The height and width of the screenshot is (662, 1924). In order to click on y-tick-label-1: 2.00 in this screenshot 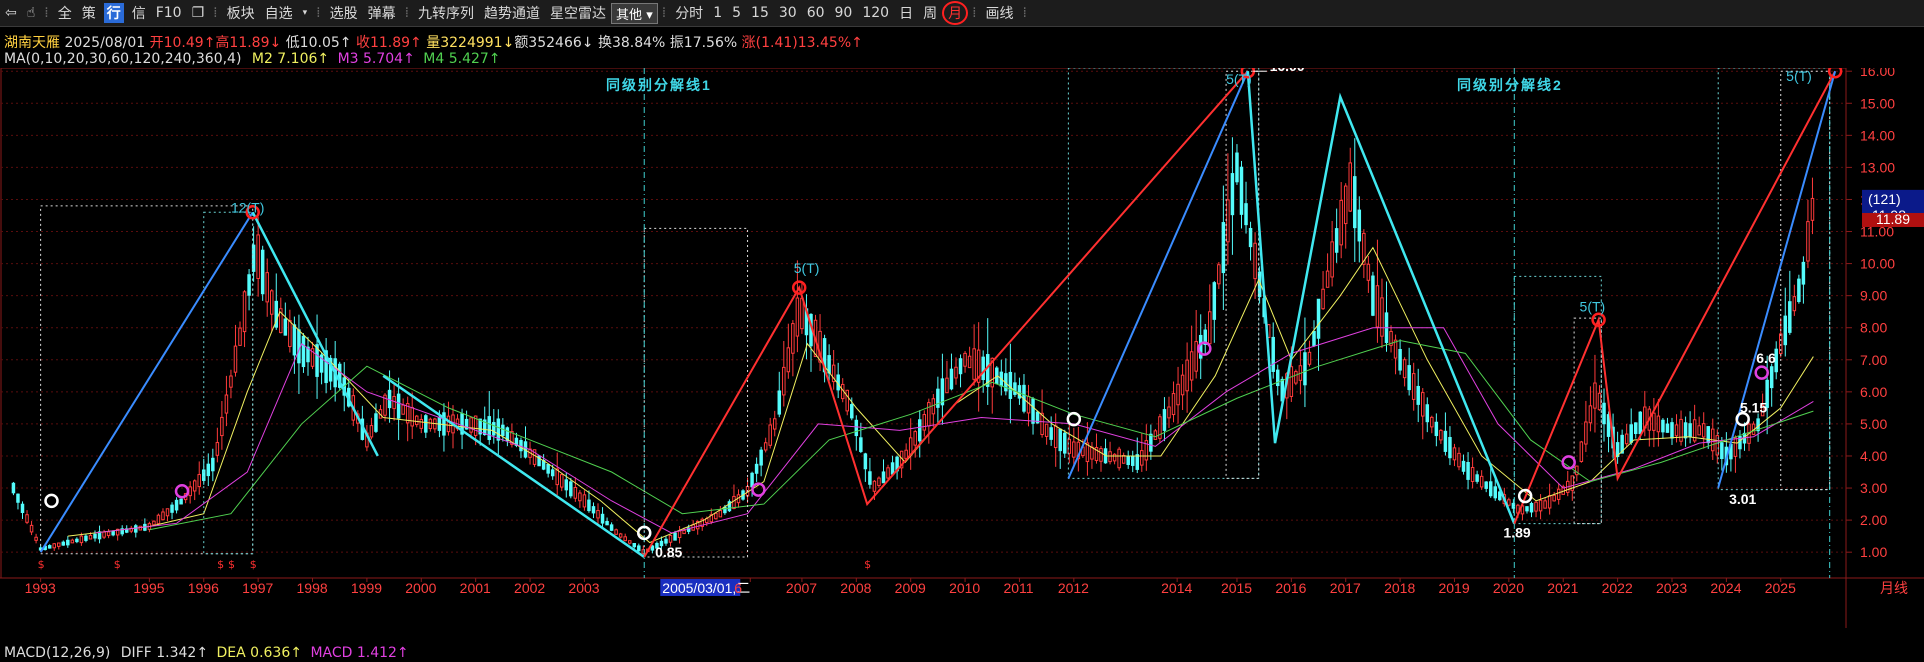, I will do `click(1873, 520)`.